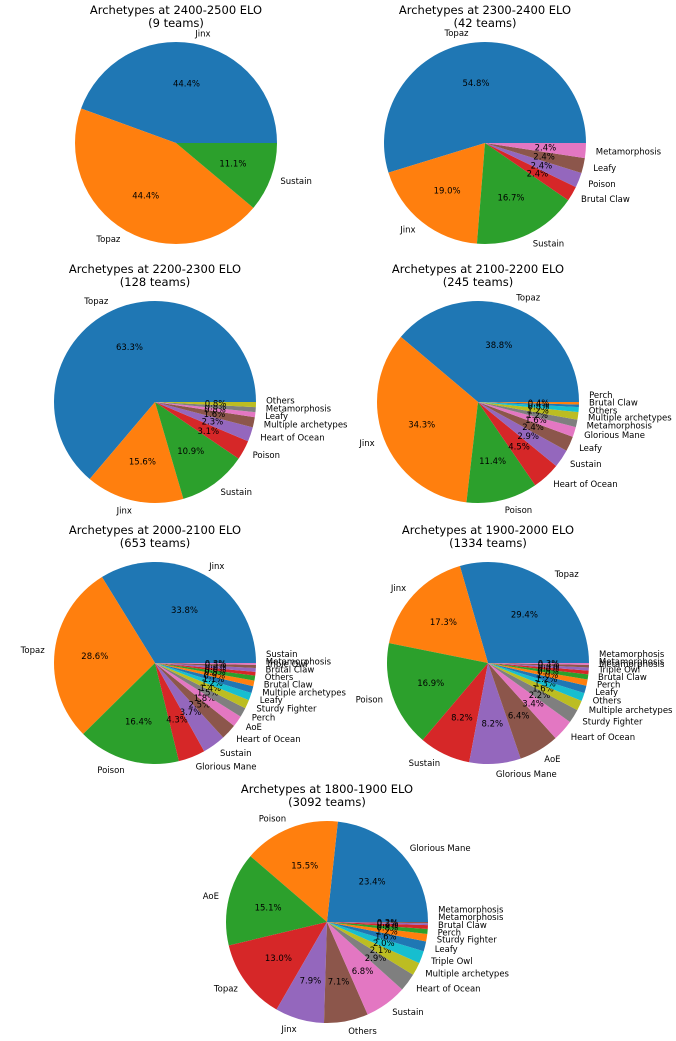  I want to click on slice-percent-label: 13.0%, so click(278, 959).